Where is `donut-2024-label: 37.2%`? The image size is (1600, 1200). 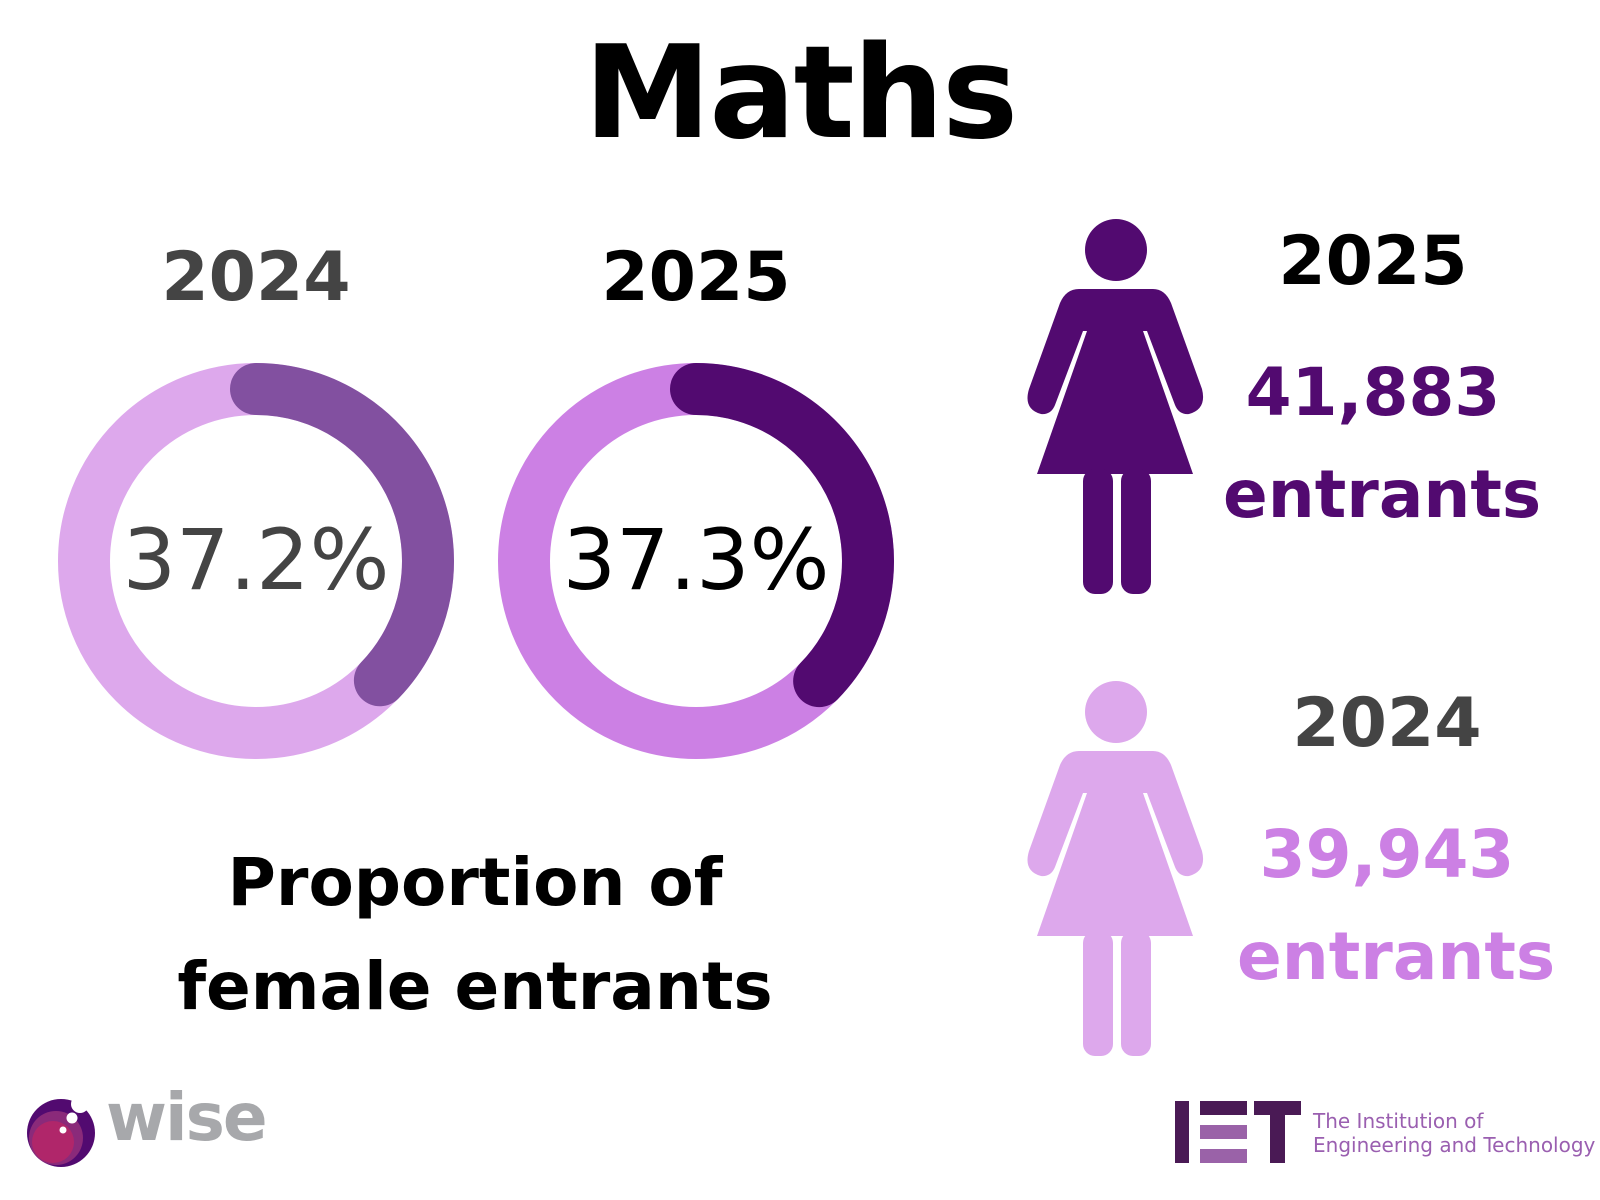
donut-2024-label: 37.2% is located at coordinates (256, 560).